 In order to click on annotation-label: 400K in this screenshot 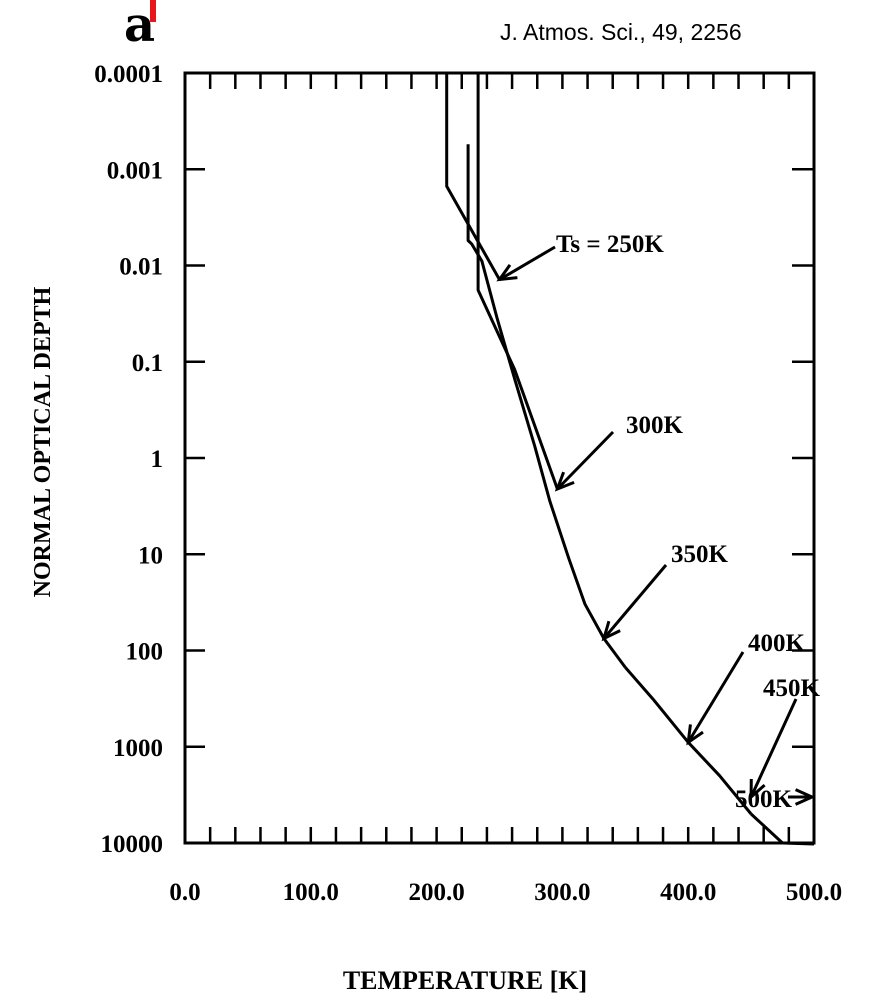, I will do `click(777, 643)`.